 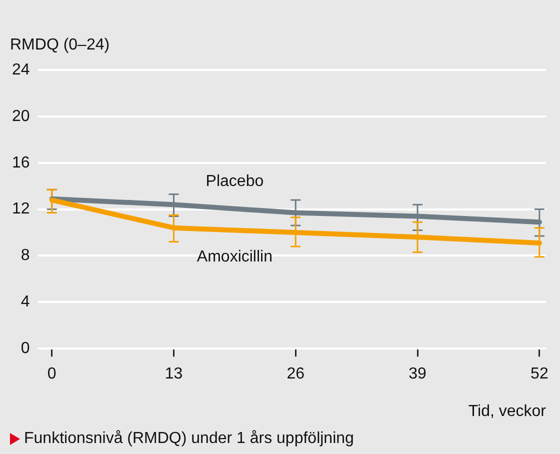 What do you see at coordinates (21, 209) in the screenshot?
I see `y-tick-label: 12` at bounding box center [21, 209].